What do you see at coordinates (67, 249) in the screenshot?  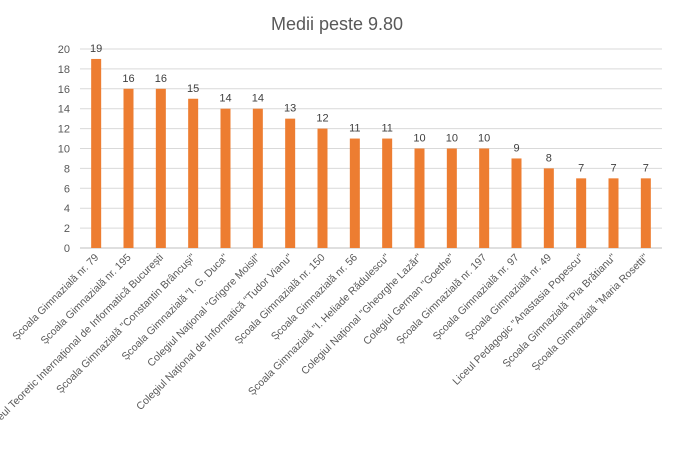 I see `y-tick-label: 0` at bounding box center [67, 249].